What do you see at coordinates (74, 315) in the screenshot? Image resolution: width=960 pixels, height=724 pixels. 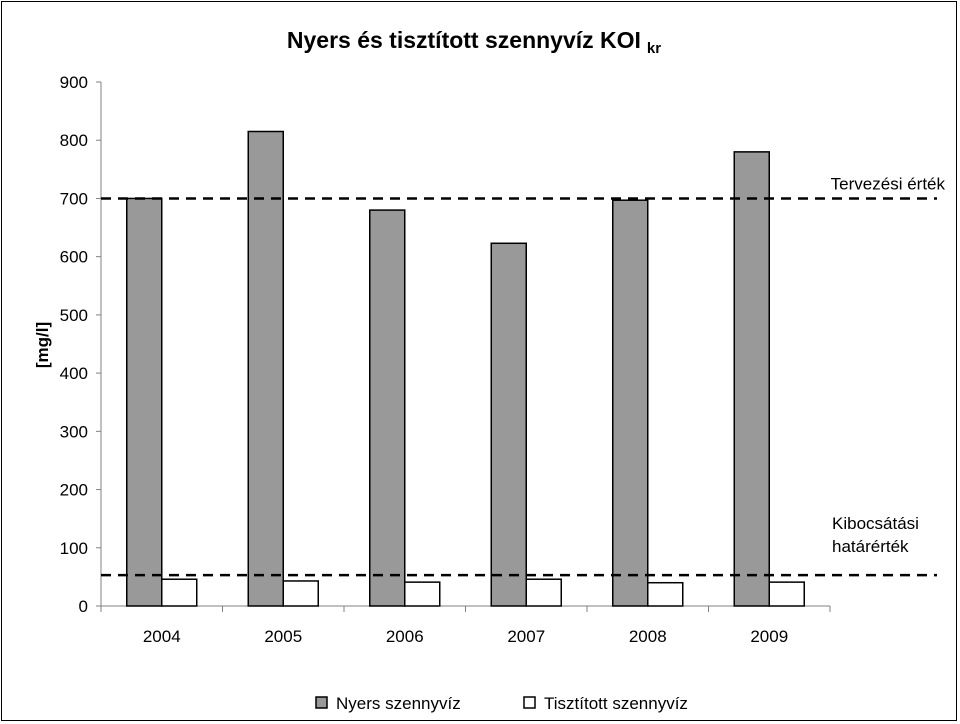 I see `y-tick-label: 500` at bounding box center [74, 315].